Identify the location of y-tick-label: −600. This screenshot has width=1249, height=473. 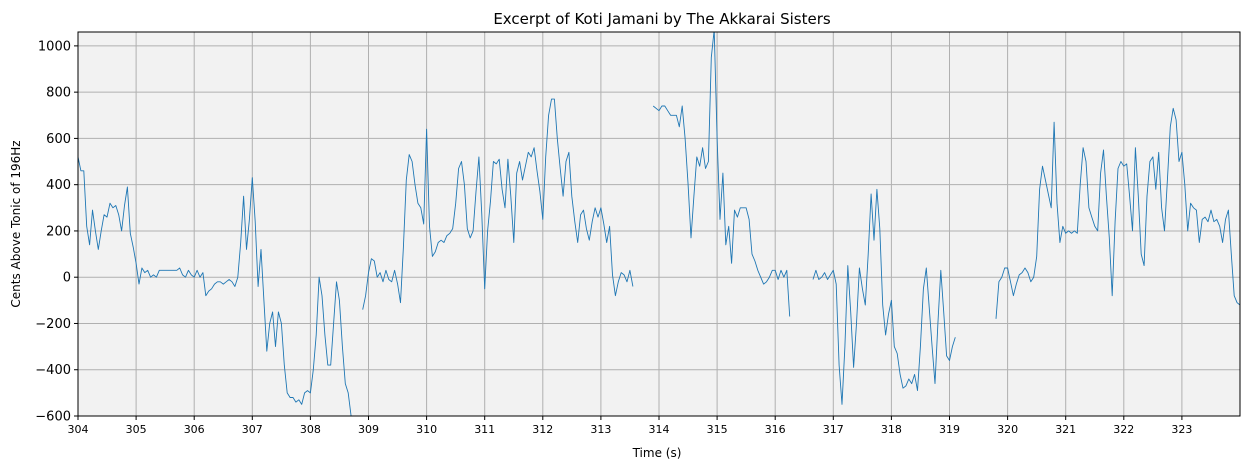
(53, 417).